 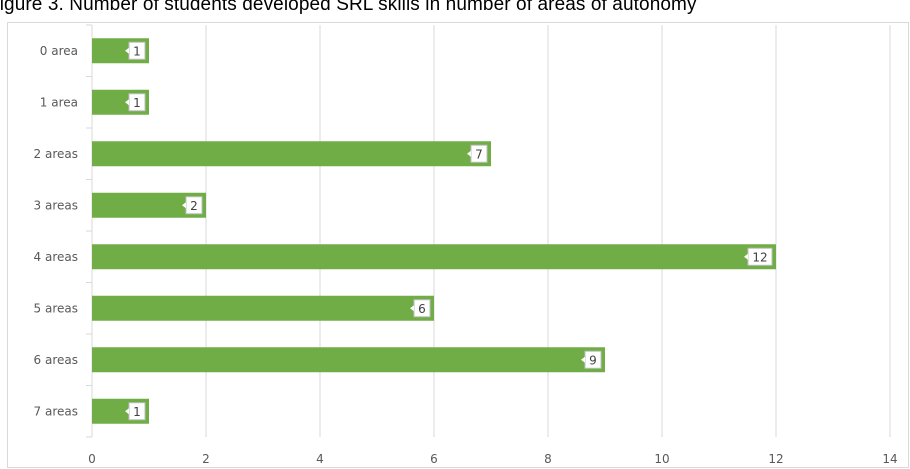 What do you see at coordinates (89, 231) in the screenshot?
I see `category-axis` at bounding box center [89, 231].